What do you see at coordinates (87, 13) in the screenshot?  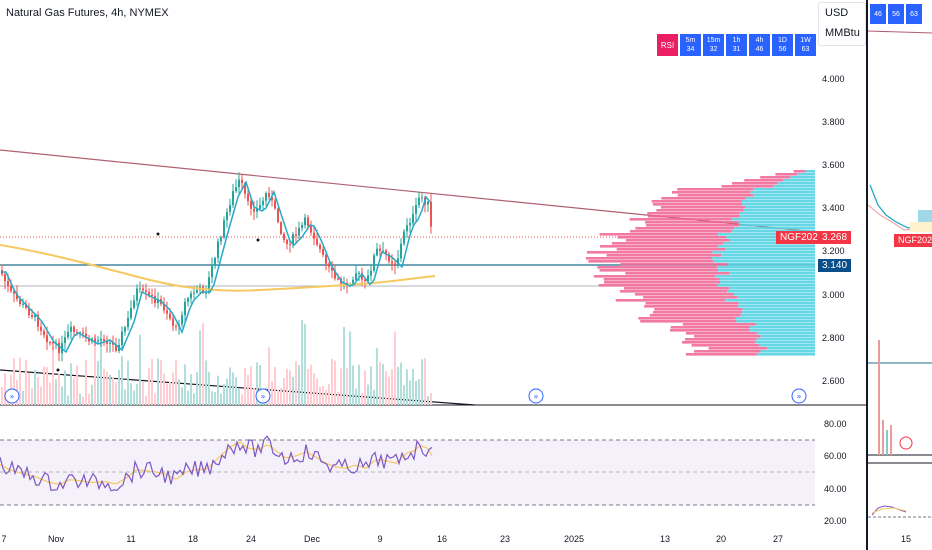 I see `symbol-title: Natural Gas Futures, 4h, NYMEX` at bounding box center [87, 13].